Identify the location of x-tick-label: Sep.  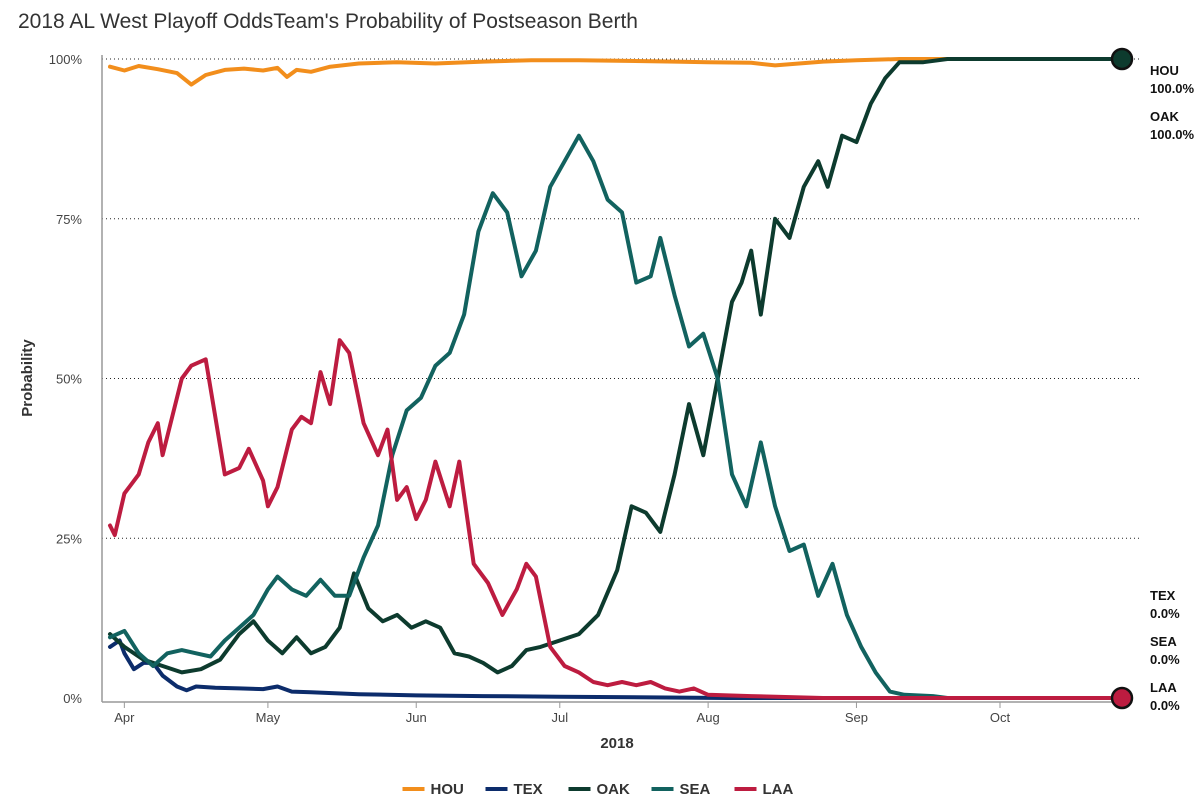
(856, 717).